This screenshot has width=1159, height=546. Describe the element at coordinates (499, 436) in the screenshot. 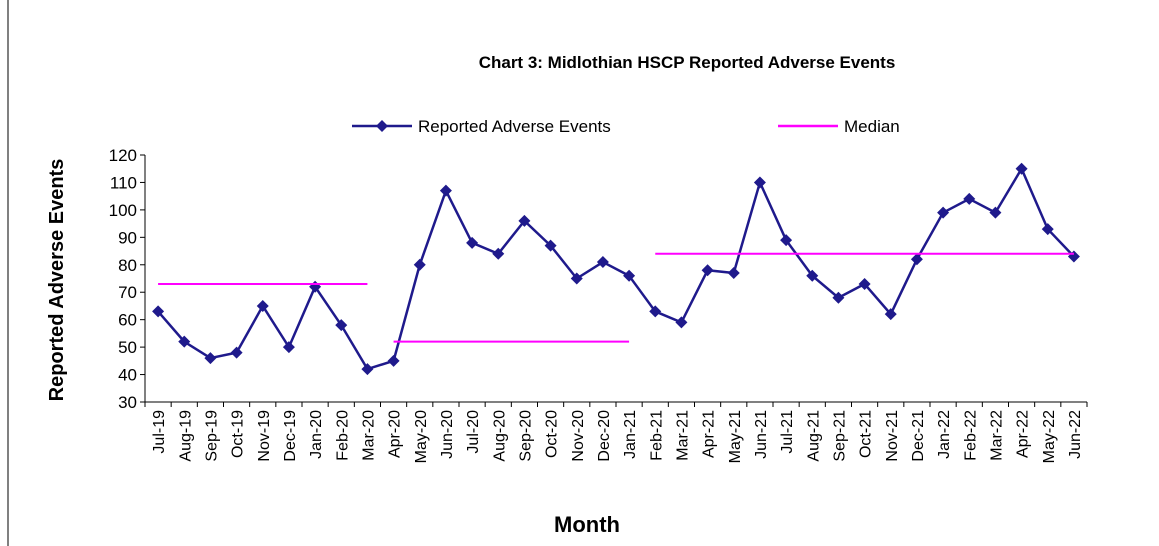

I see `x-tick-label: Aug-20` at that location.